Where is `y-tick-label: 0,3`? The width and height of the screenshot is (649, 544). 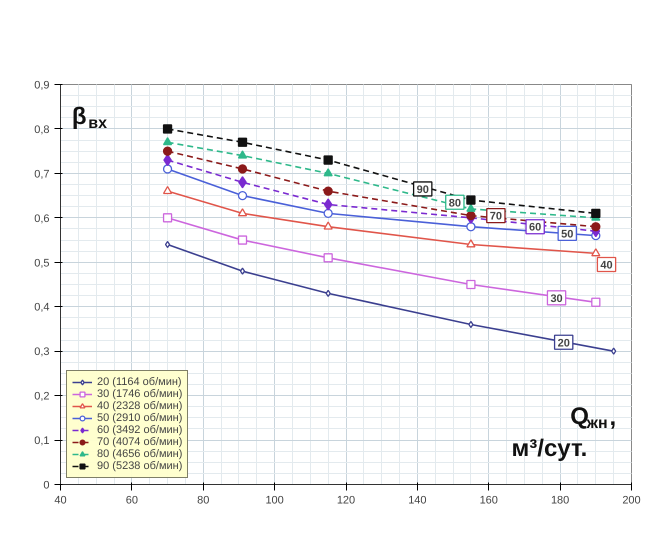 y-tick-label: 0,3 is located at coordinates (42, 352).